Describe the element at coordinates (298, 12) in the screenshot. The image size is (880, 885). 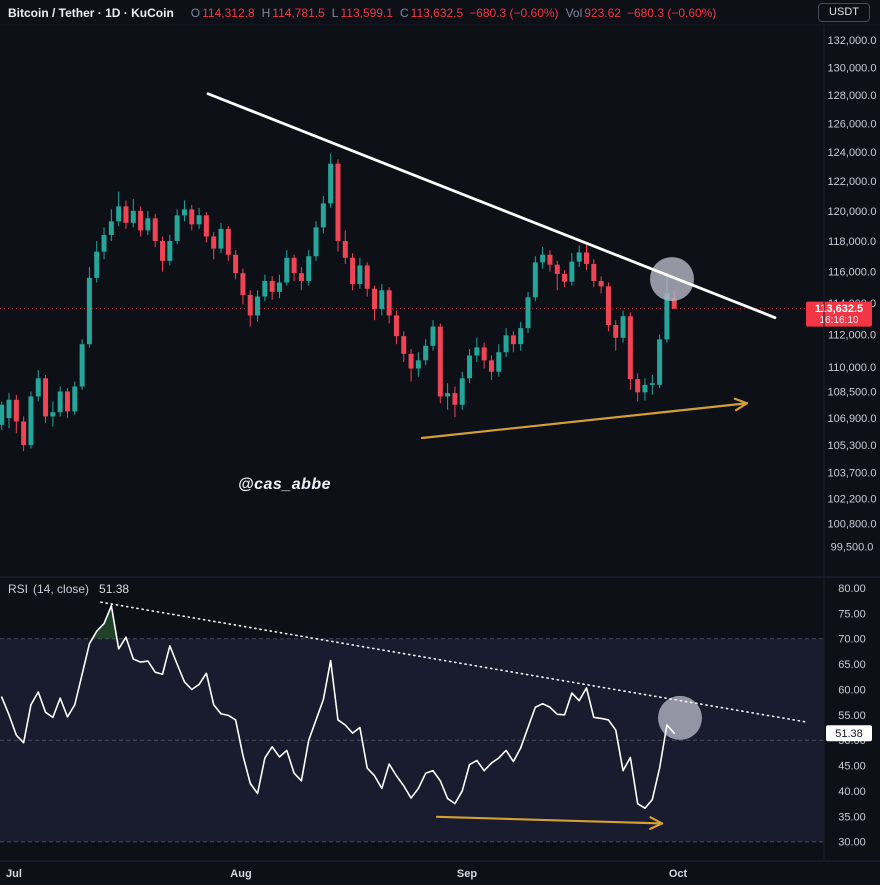
I see `high-value: 114,781.5` at that location.